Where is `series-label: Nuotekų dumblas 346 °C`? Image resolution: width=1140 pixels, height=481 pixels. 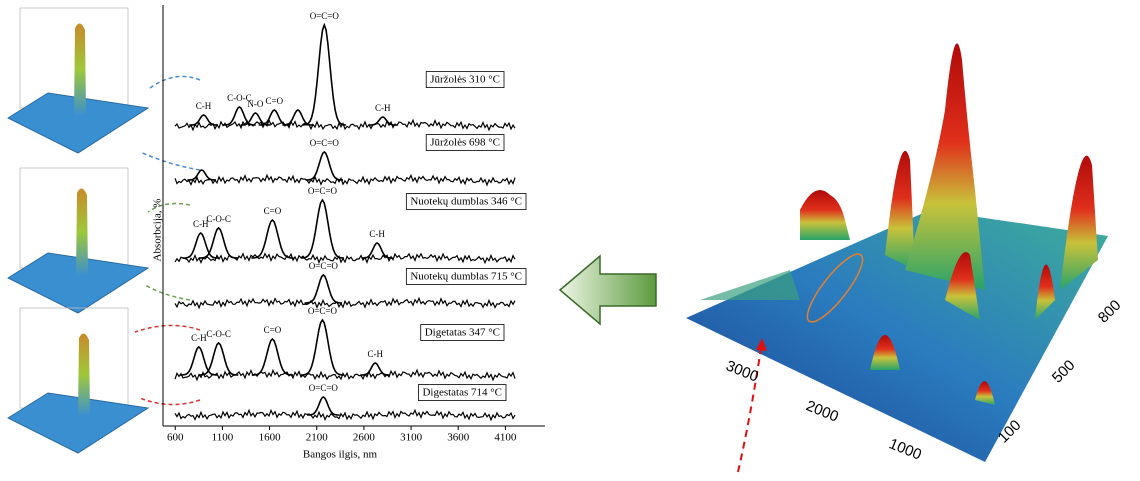 series-label: Nuotekų dumblas 346 °C is located at coordinates (466, 202).